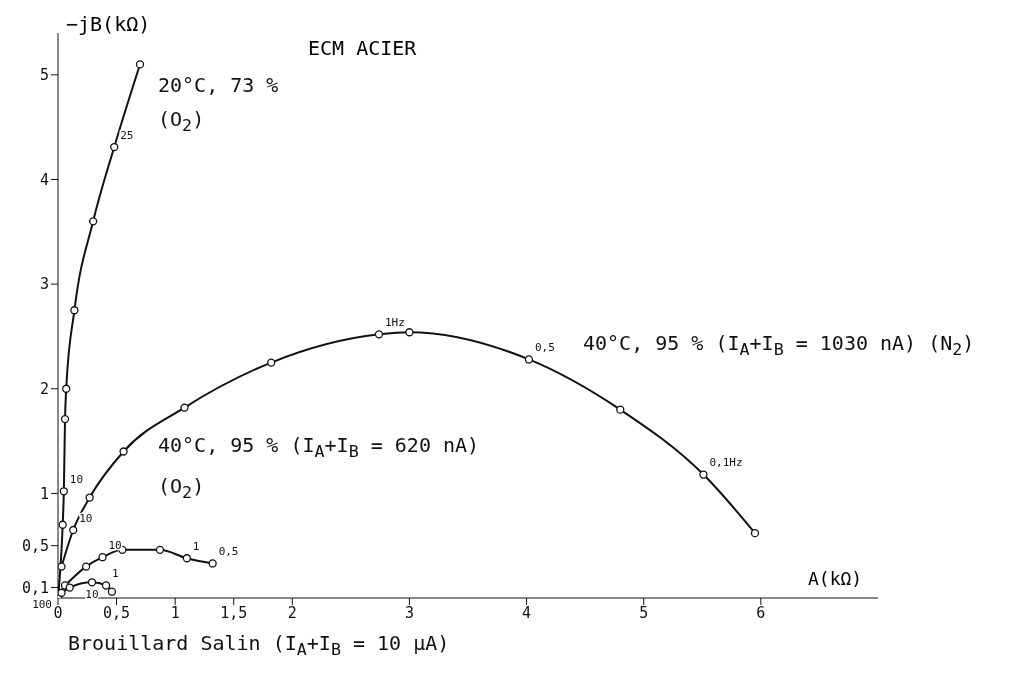 The height and width of the screenshot is (700, 1030). I want to click on annotation: 0,1Hz, so click(726, 463).